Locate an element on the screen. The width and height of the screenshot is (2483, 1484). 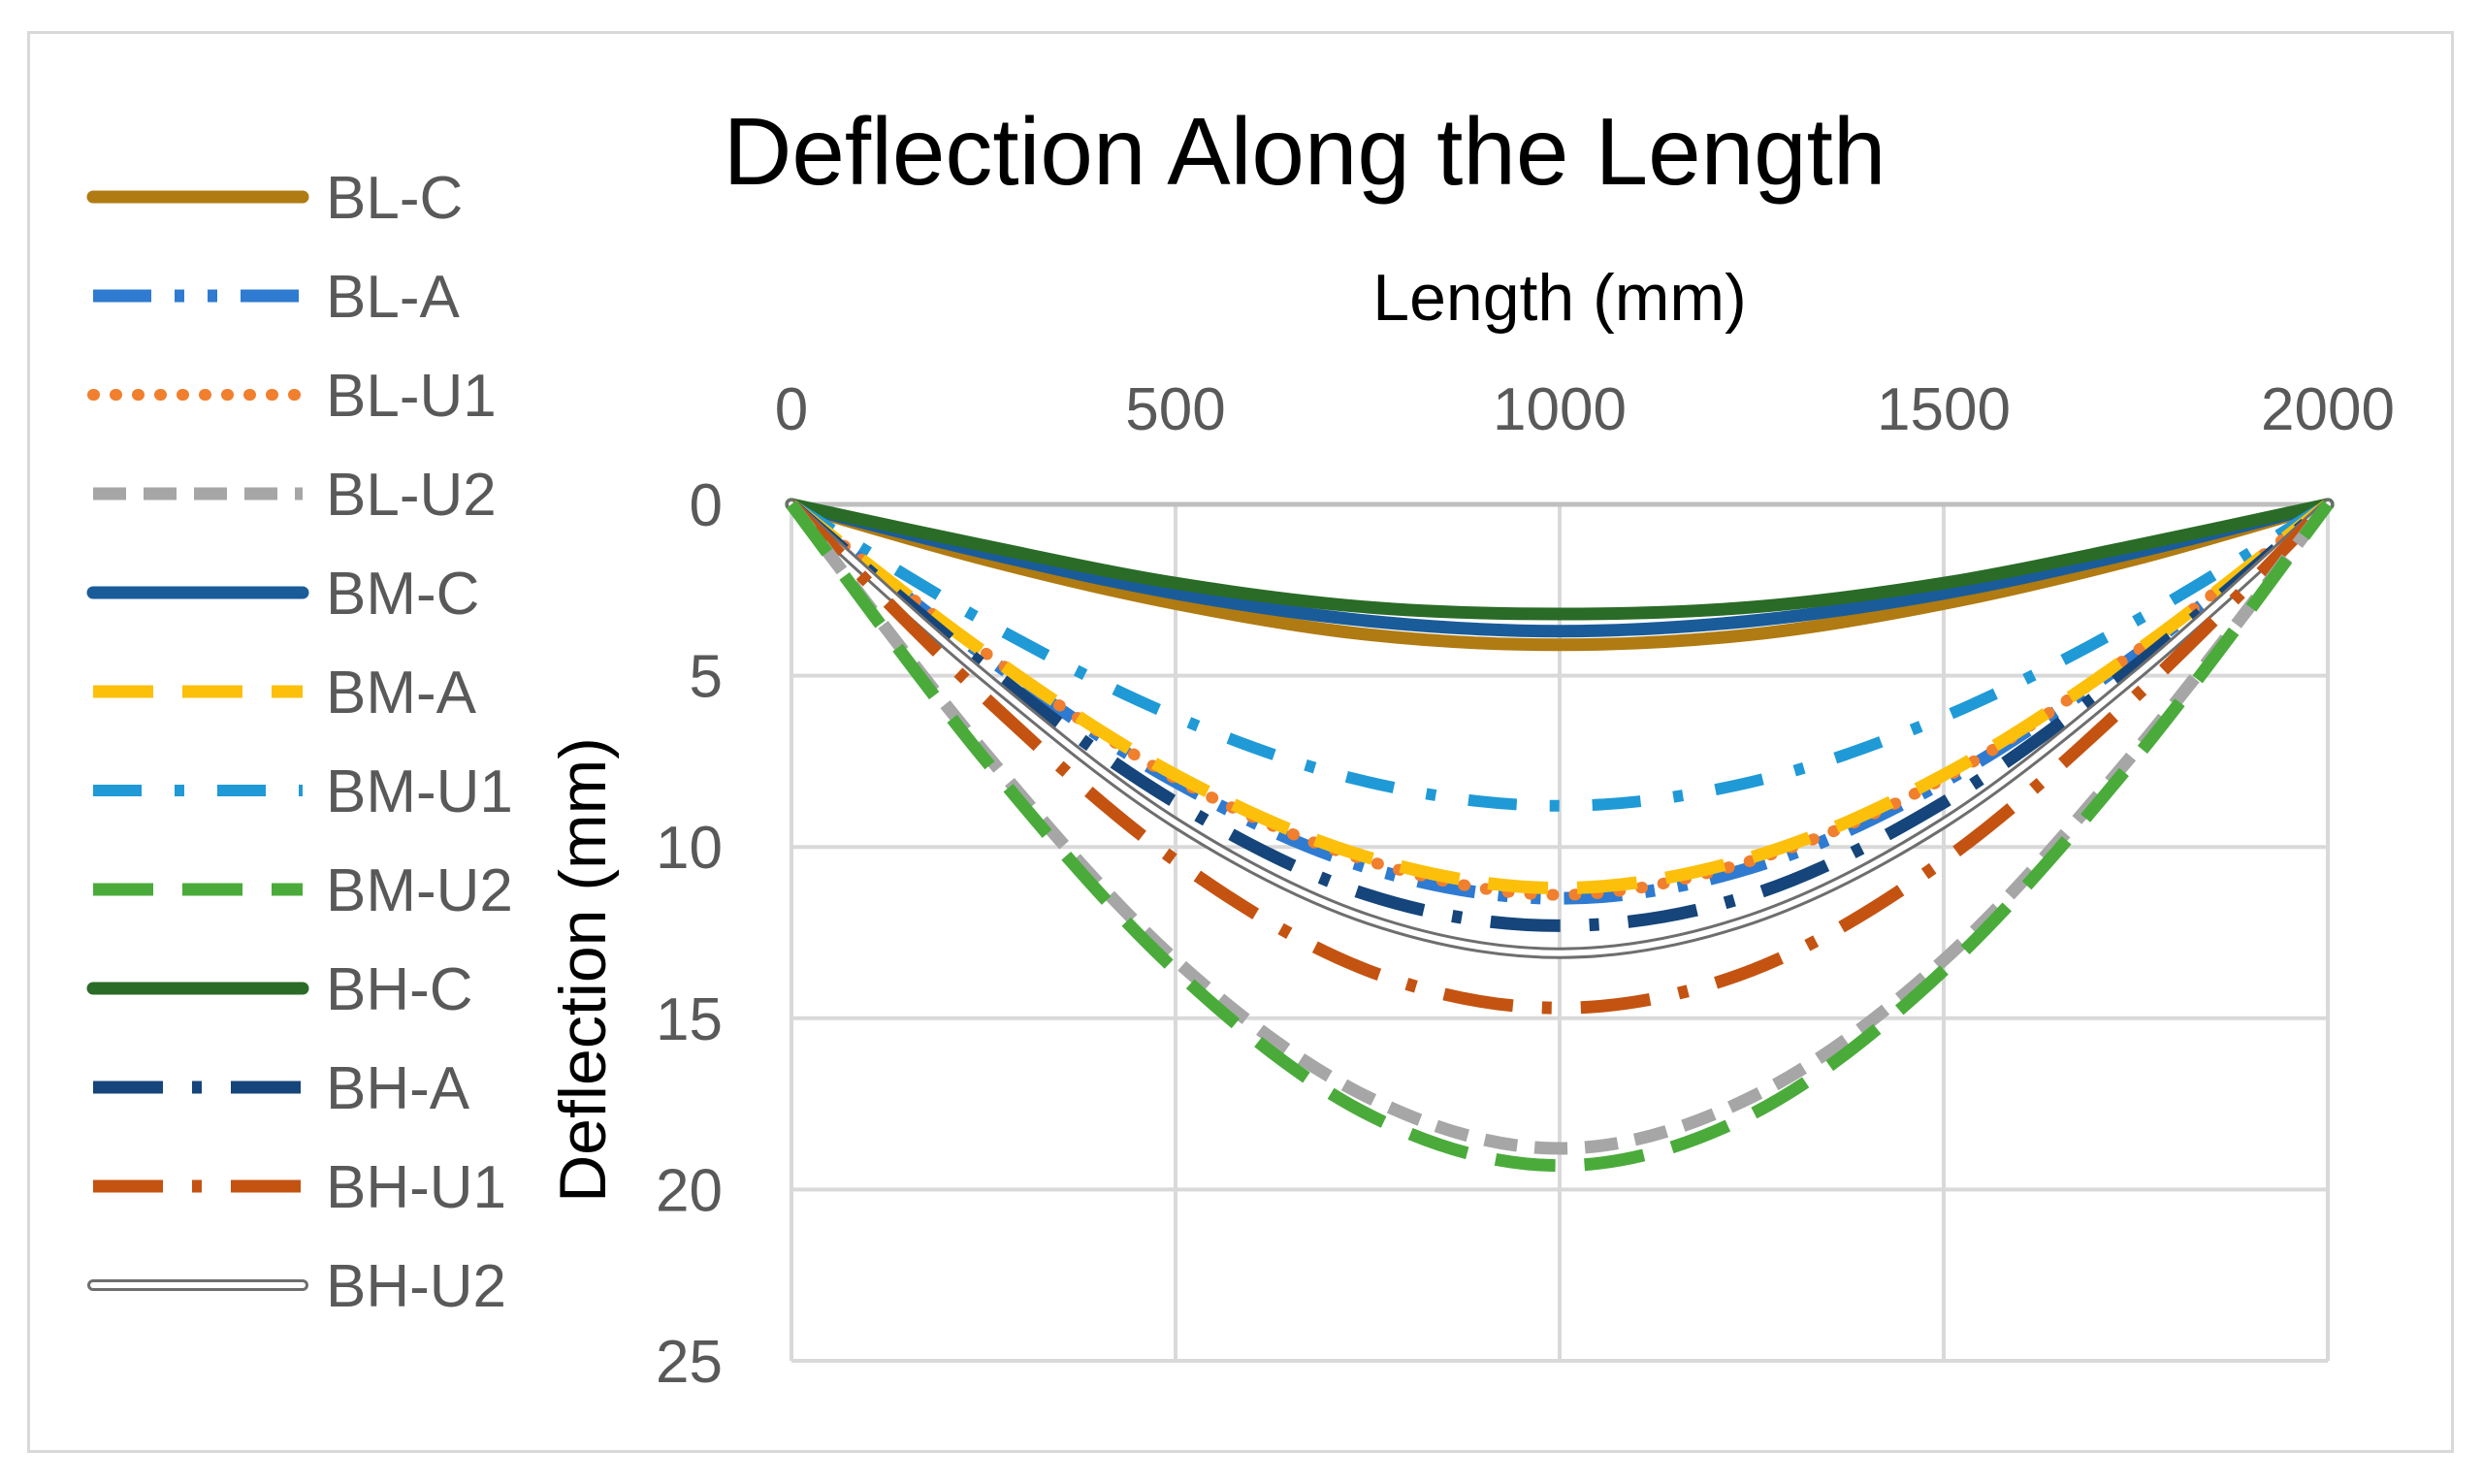
legend-label-bl-c: BL-C is located at coordinates (395, 199).